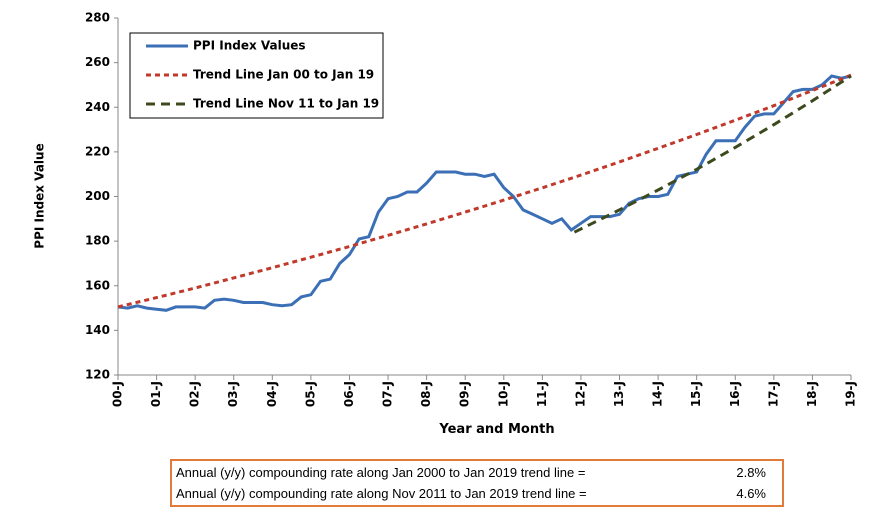  I want to click on legend-label: Trend Line Jan 00 to Jan 19, so click(283, 75).